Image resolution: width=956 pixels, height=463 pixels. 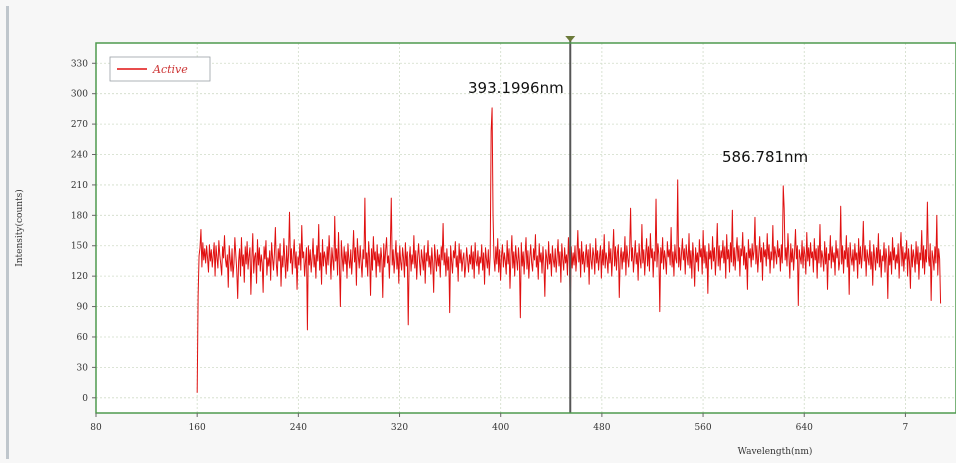 I want to click on y-axis: 0 30 60 90 120 150 180 210 240 270 300 330, so click(x=83, y=231).